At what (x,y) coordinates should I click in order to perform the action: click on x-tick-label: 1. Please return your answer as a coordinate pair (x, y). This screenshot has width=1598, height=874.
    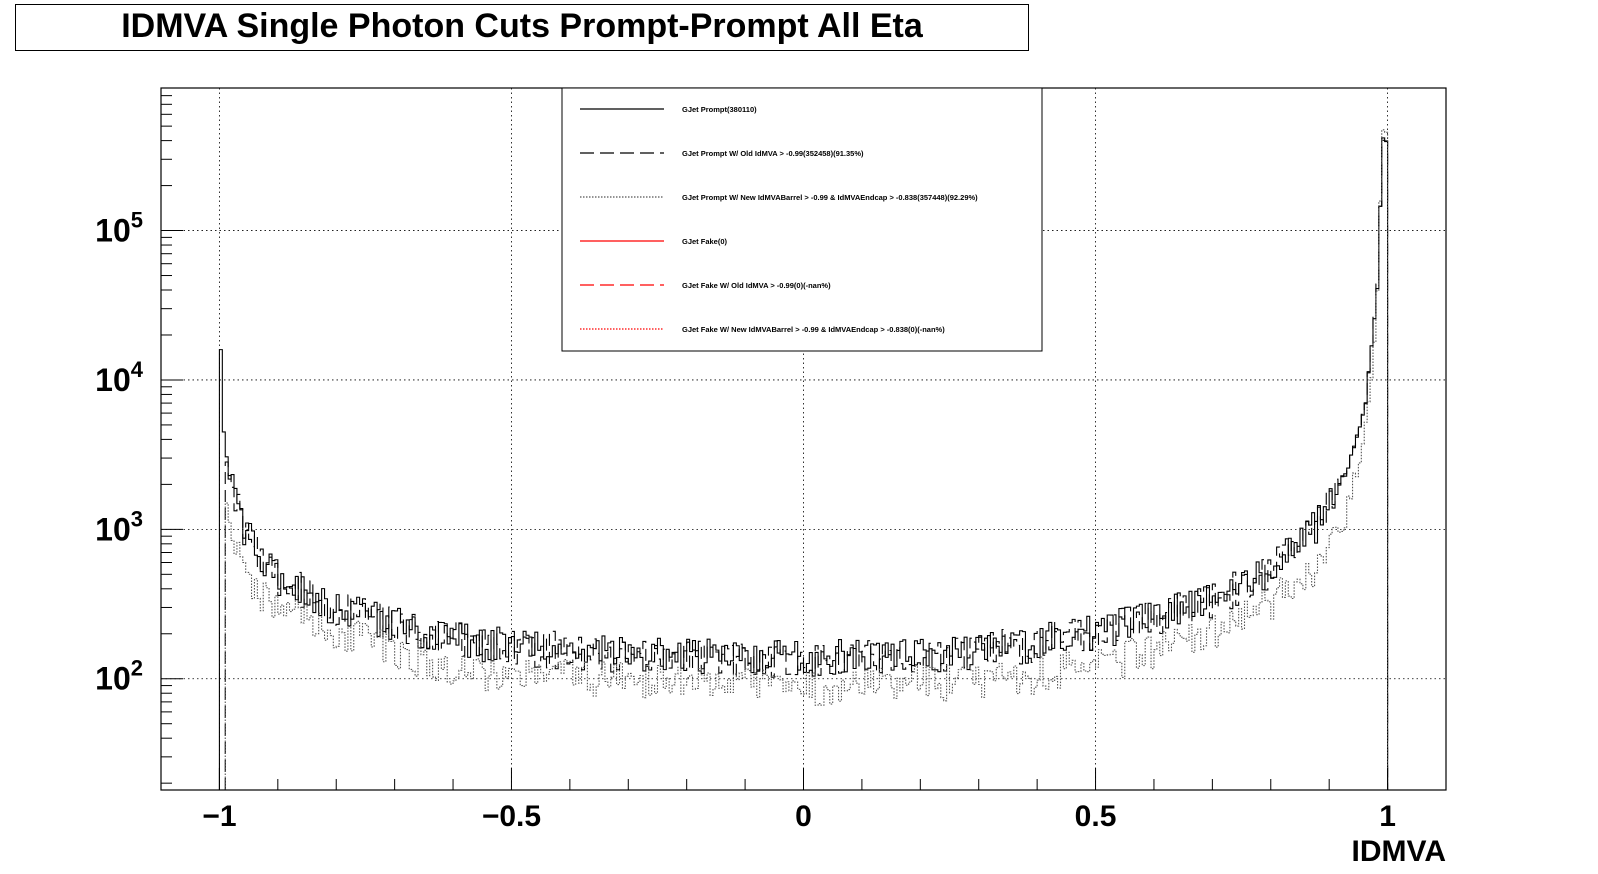
    Looking at the image, I should click on (1387, 816).